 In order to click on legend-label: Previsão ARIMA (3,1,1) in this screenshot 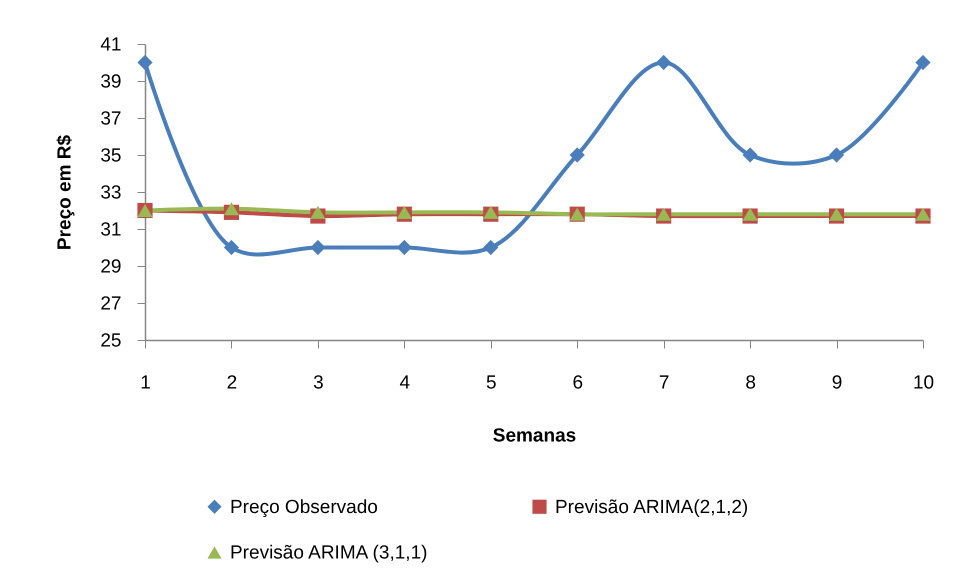, I will do `click(329, 553)`.